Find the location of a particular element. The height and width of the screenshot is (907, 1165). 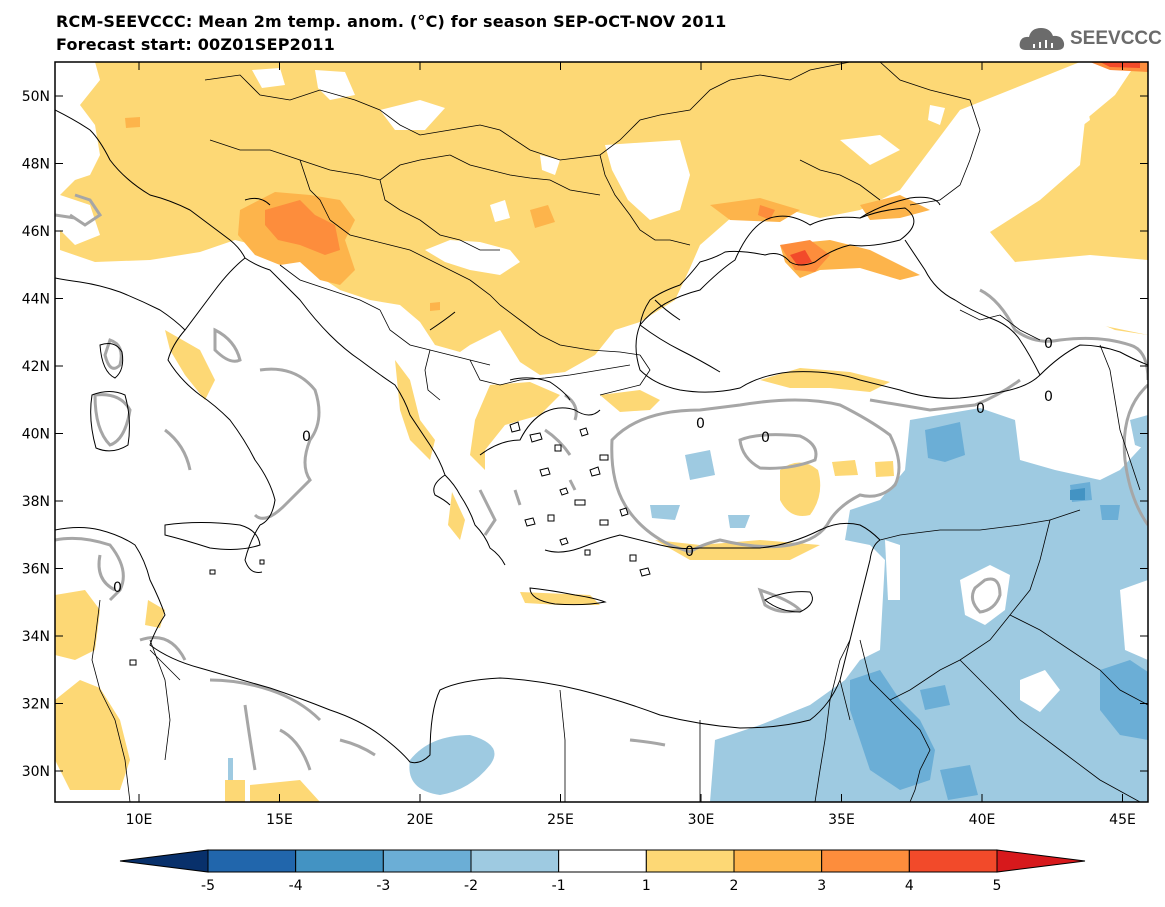

colorbar-label: -4 is located at coordinates (296, 886).